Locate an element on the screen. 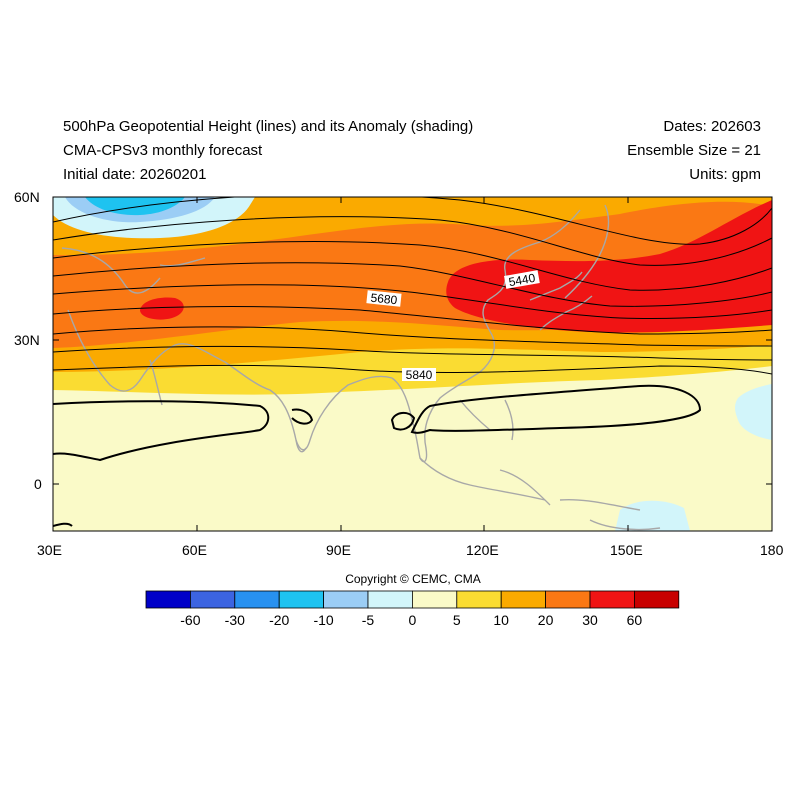  colorbar-label: 60 is located at coordinates (634, 620).